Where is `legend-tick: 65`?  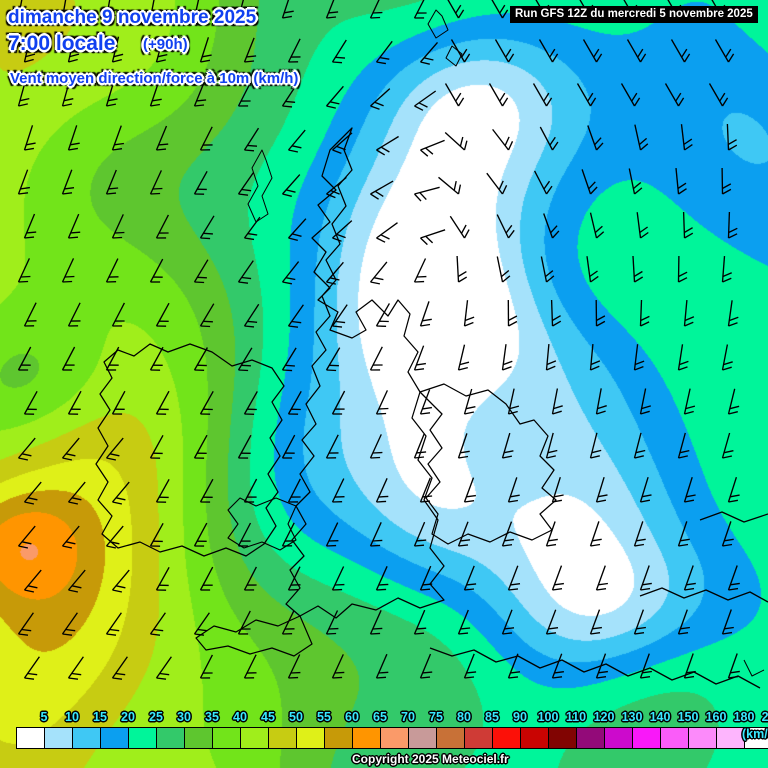
legend-tick: 65 is located at coordinates (380, 717).